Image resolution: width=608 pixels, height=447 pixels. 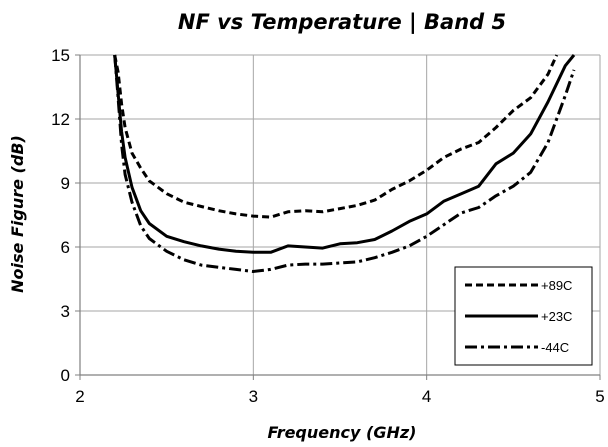 What do you see at coordinates (17, 214) in the screenshot?
I see `y-axis-label: Noise Figure (dB)` at bounding box center [17, 214].